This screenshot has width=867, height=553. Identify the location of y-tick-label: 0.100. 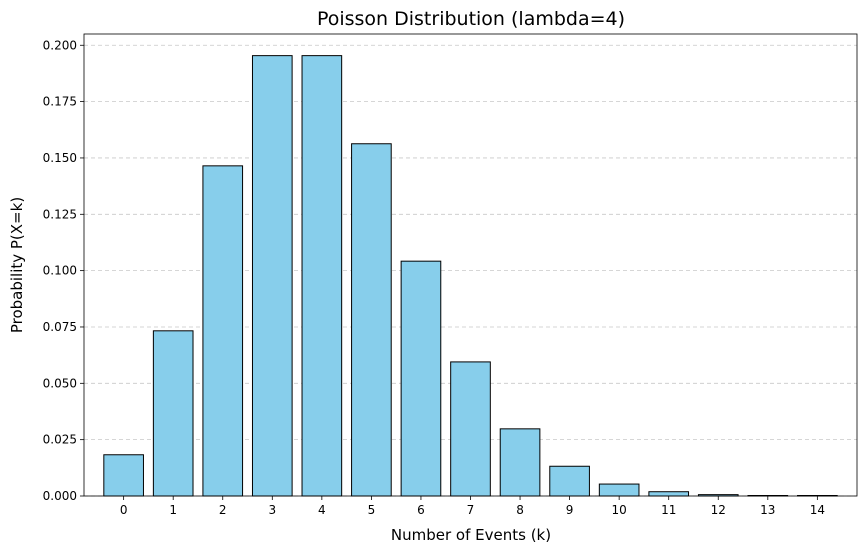
(60, 271).